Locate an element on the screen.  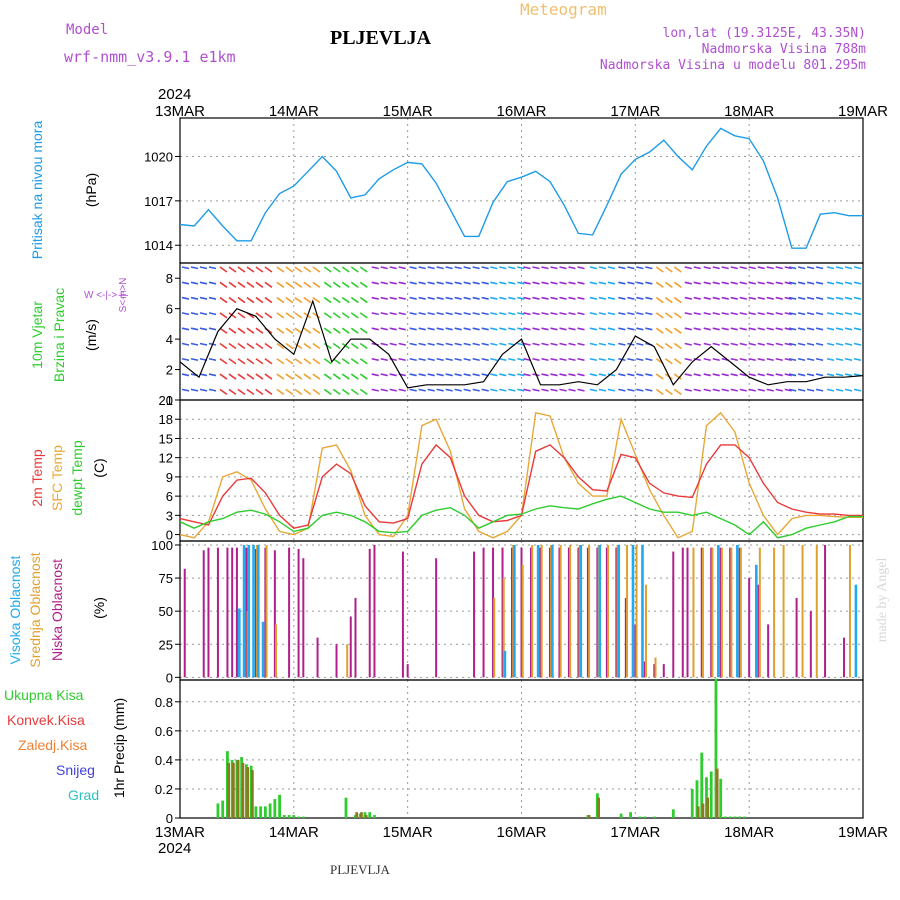
wind-compass-vertical: S<-|->N is located at coordinates (123, 295).